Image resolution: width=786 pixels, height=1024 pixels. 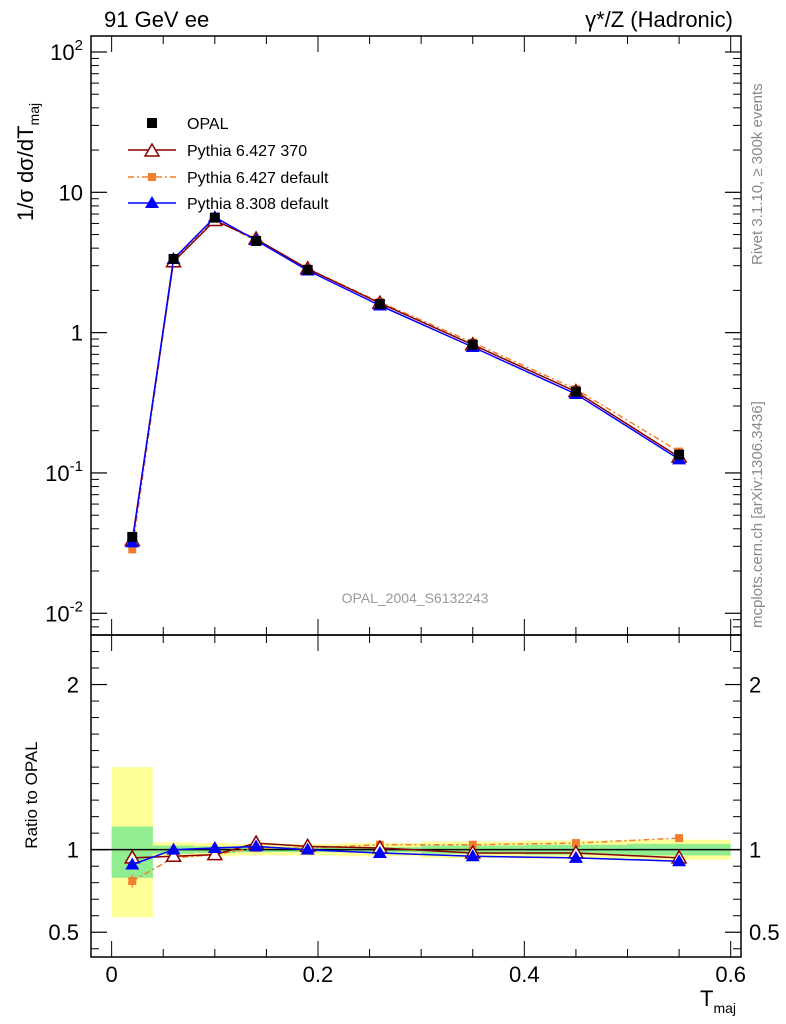 What do you see at coordinates (73, 685) in the screenshot?
I see `ratio-ytick-label-2: 2` at bounding box center [73, 685].